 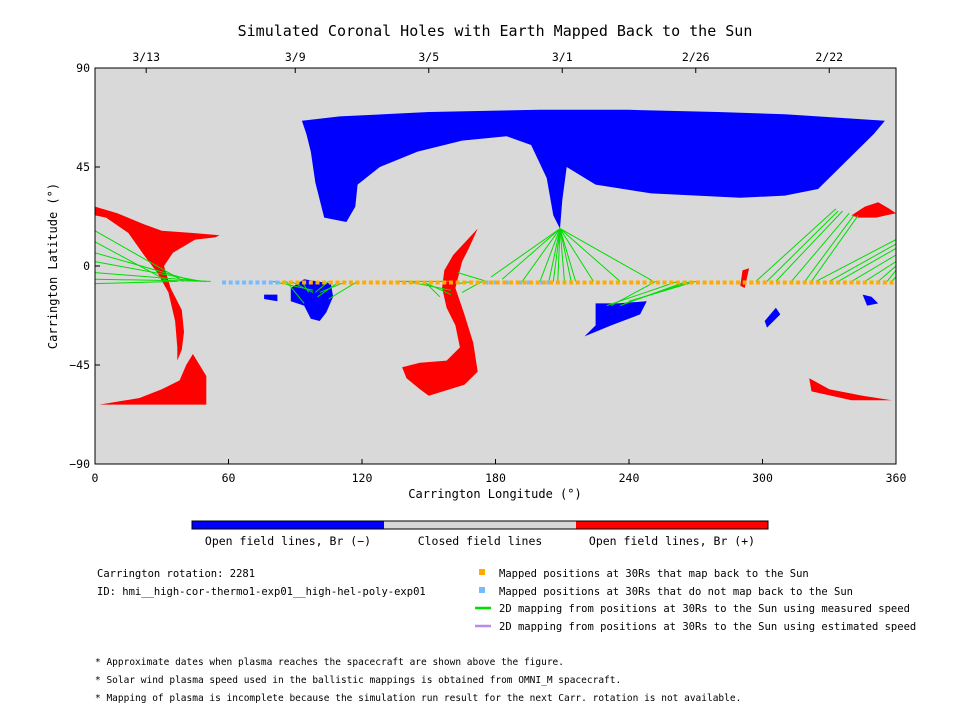 What do you see at coordinates (79, 365) in the screenshot?
I see `y-tick-label: −45` at bounding box center [79, 365].